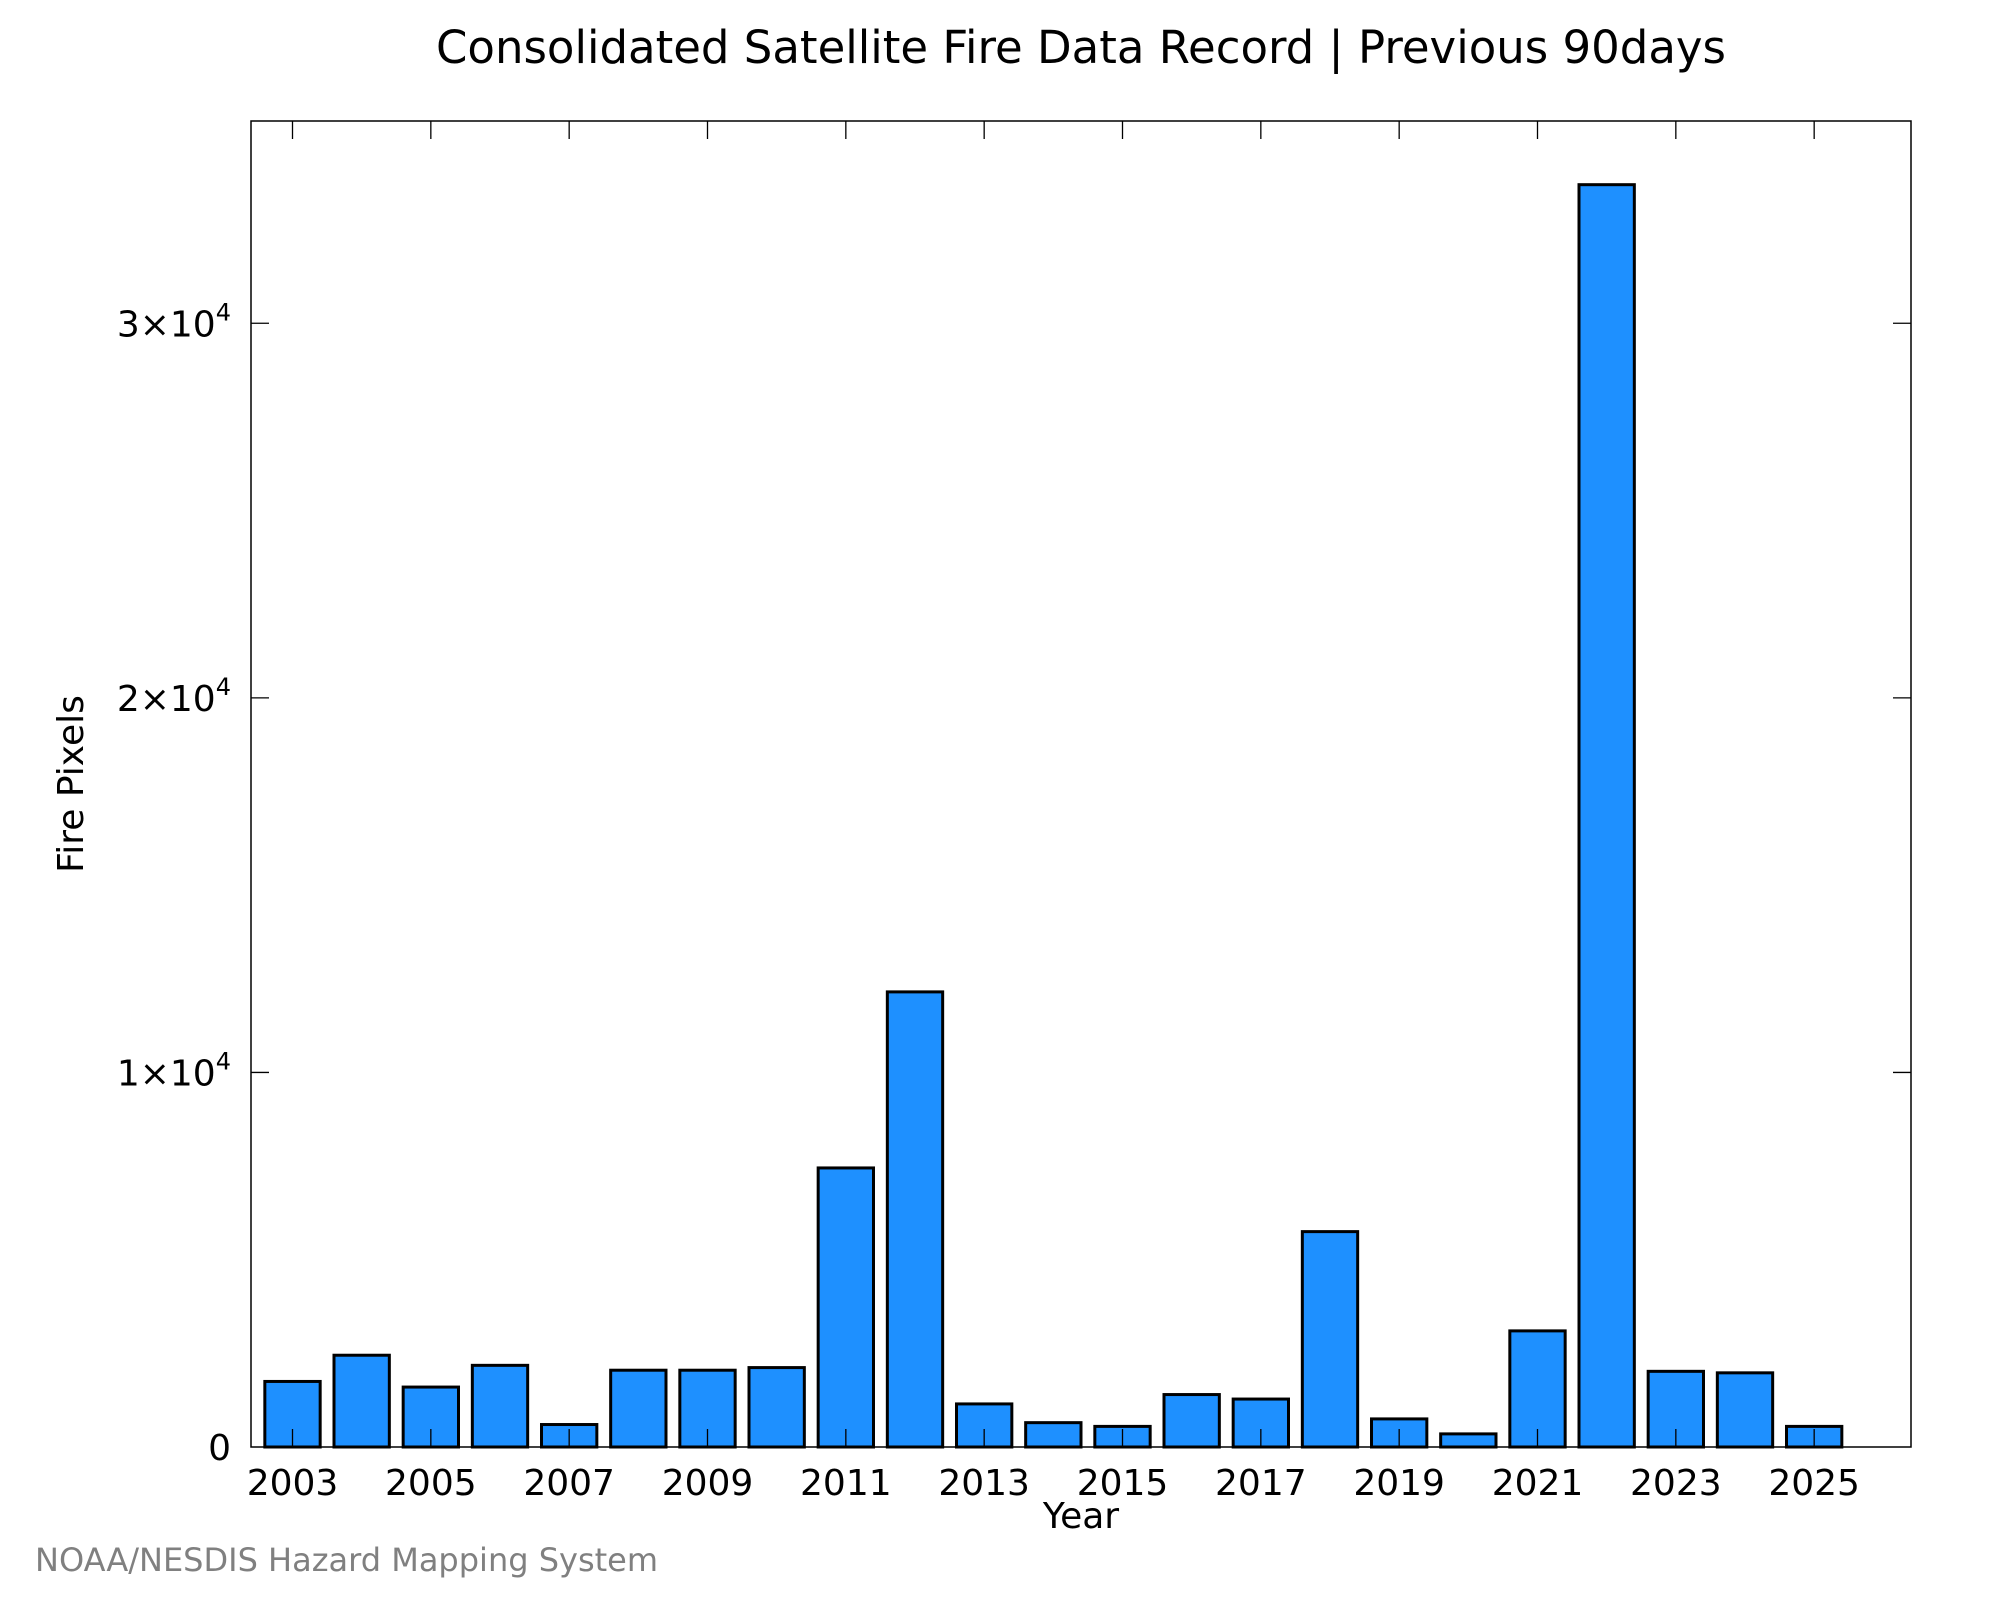  What do you see at coordinates (174, 1070) in the screenshot?
I see `y-tick-label: 1×10⁴` at bounding box center [174, 1070].